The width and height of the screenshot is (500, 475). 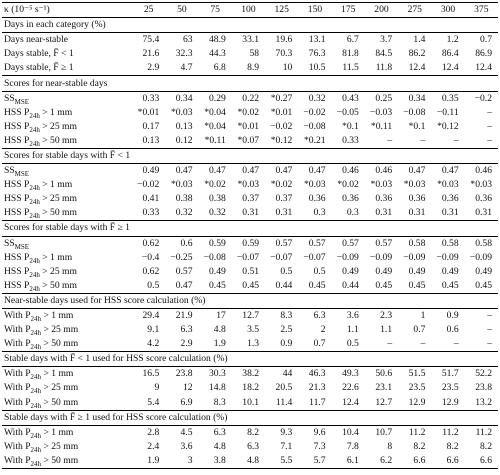 What do you see at coordinates (151, 54) in the screenshot?
I see `cell: 21.6` at bounding box center [151, 54].